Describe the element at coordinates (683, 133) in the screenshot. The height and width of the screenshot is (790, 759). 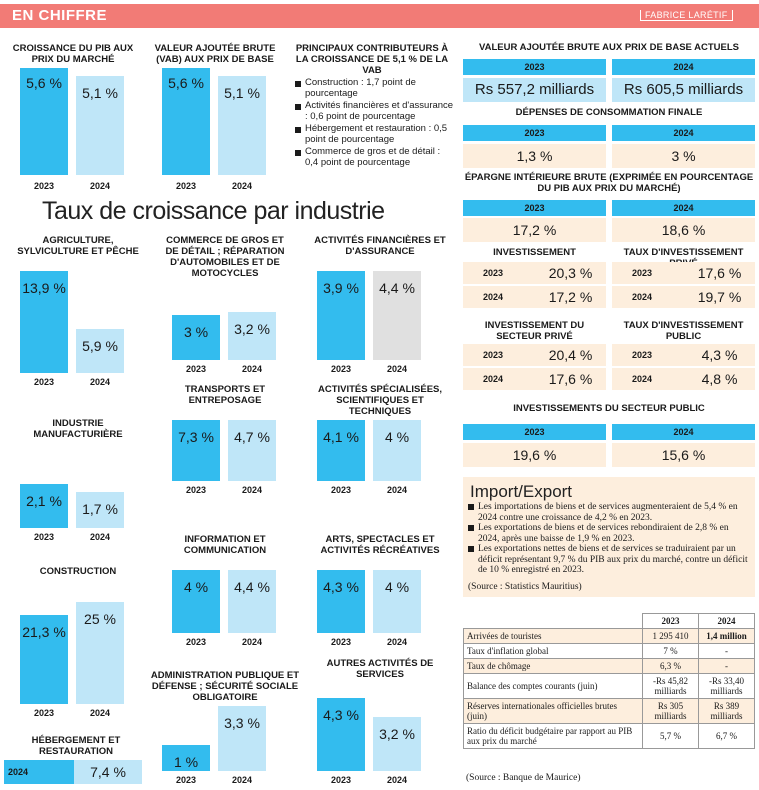
I see `depenses-year-2024: 2024` at that location.